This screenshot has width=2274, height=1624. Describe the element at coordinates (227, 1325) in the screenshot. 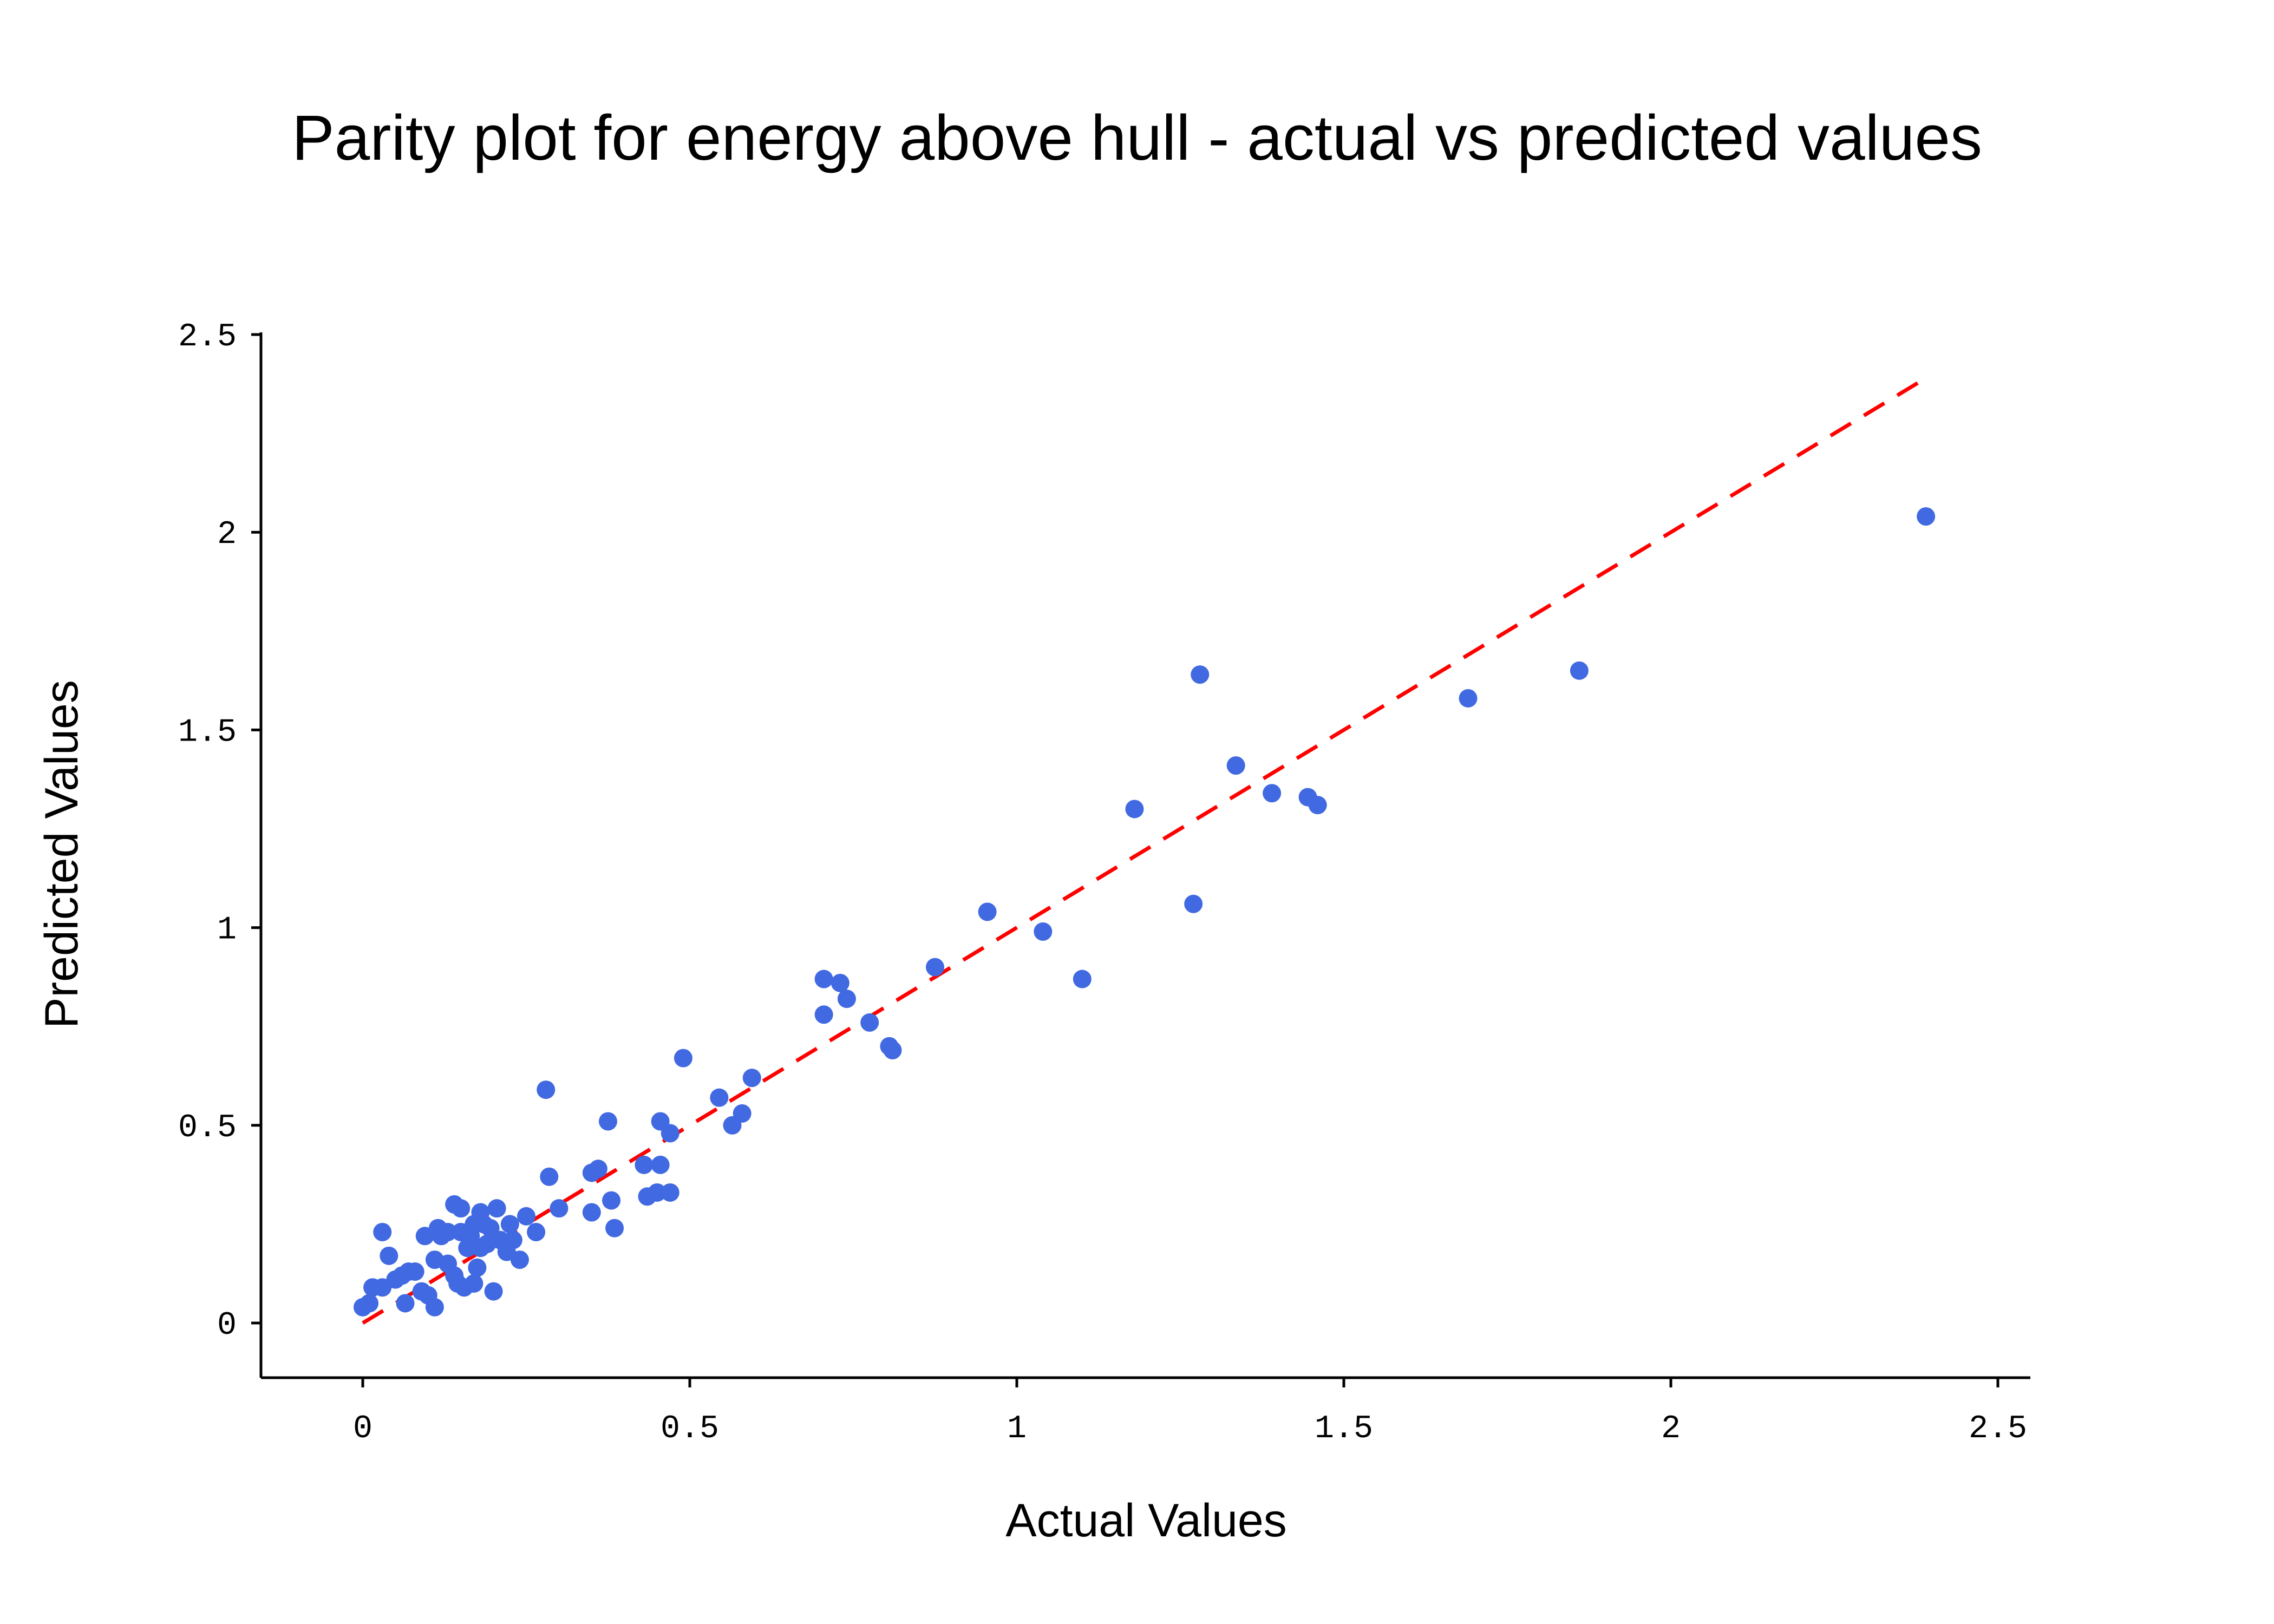

I see `y-tick-label: 0` at that location.